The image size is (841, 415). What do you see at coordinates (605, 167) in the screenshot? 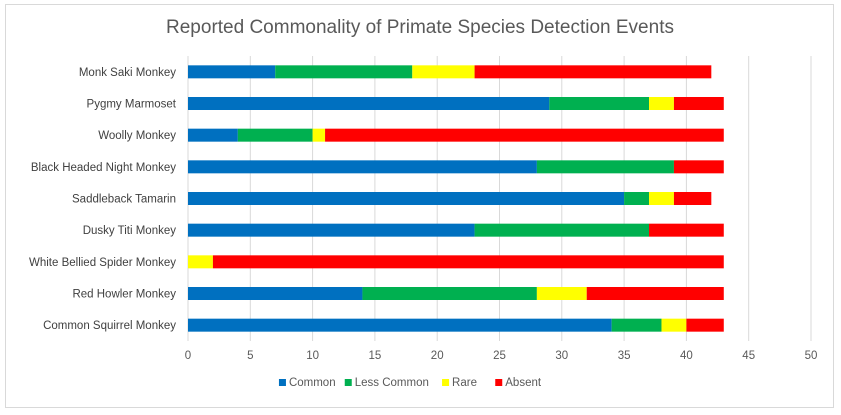
I see `bar-less-common-black-headed-night-monkey` at bounding box center [605, 167].